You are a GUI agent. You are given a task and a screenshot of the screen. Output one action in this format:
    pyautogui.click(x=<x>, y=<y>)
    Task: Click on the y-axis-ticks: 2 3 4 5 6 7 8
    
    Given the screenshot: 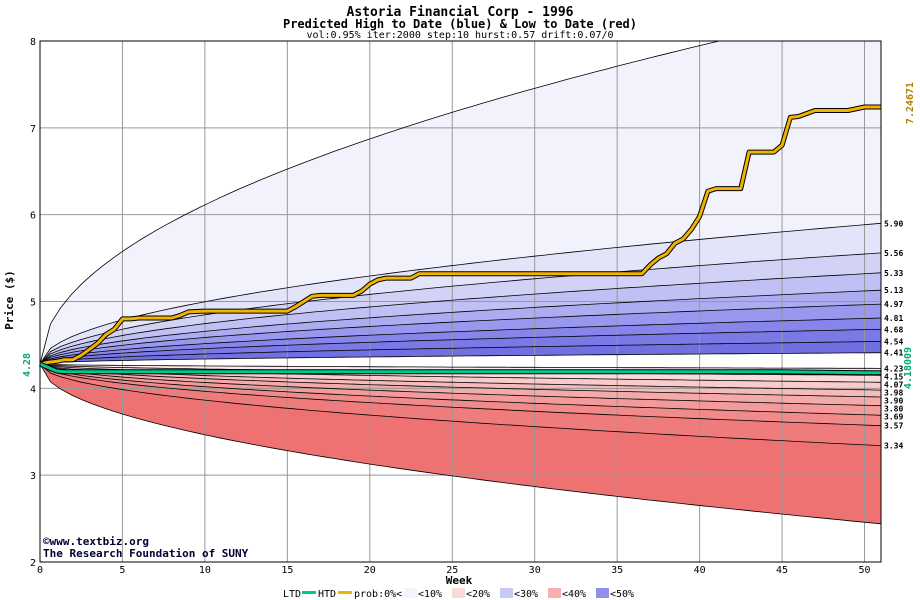 What is the action you would take?
    pyautogui.click(x=33, y=303)
    